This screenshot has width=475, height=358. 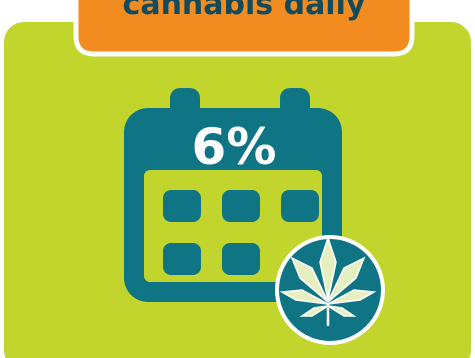 What do you see at coordinates (234, 147) in the screenshot?
I see `stat-value: 6%` at bounding box center [234, 147].